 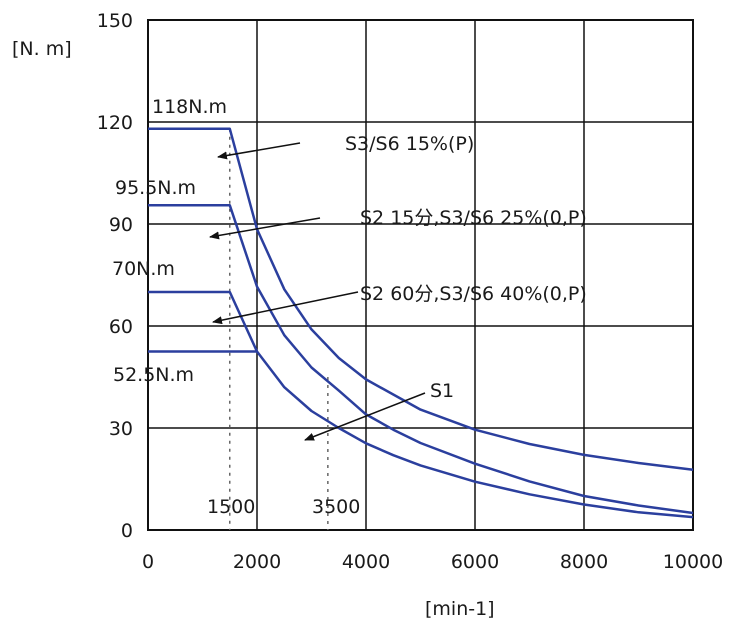 What do you see at coordinates (153, 375) in the screenshot?
I see `label-52-5nm: 52.5N.m` at bounding box center [153, 375].